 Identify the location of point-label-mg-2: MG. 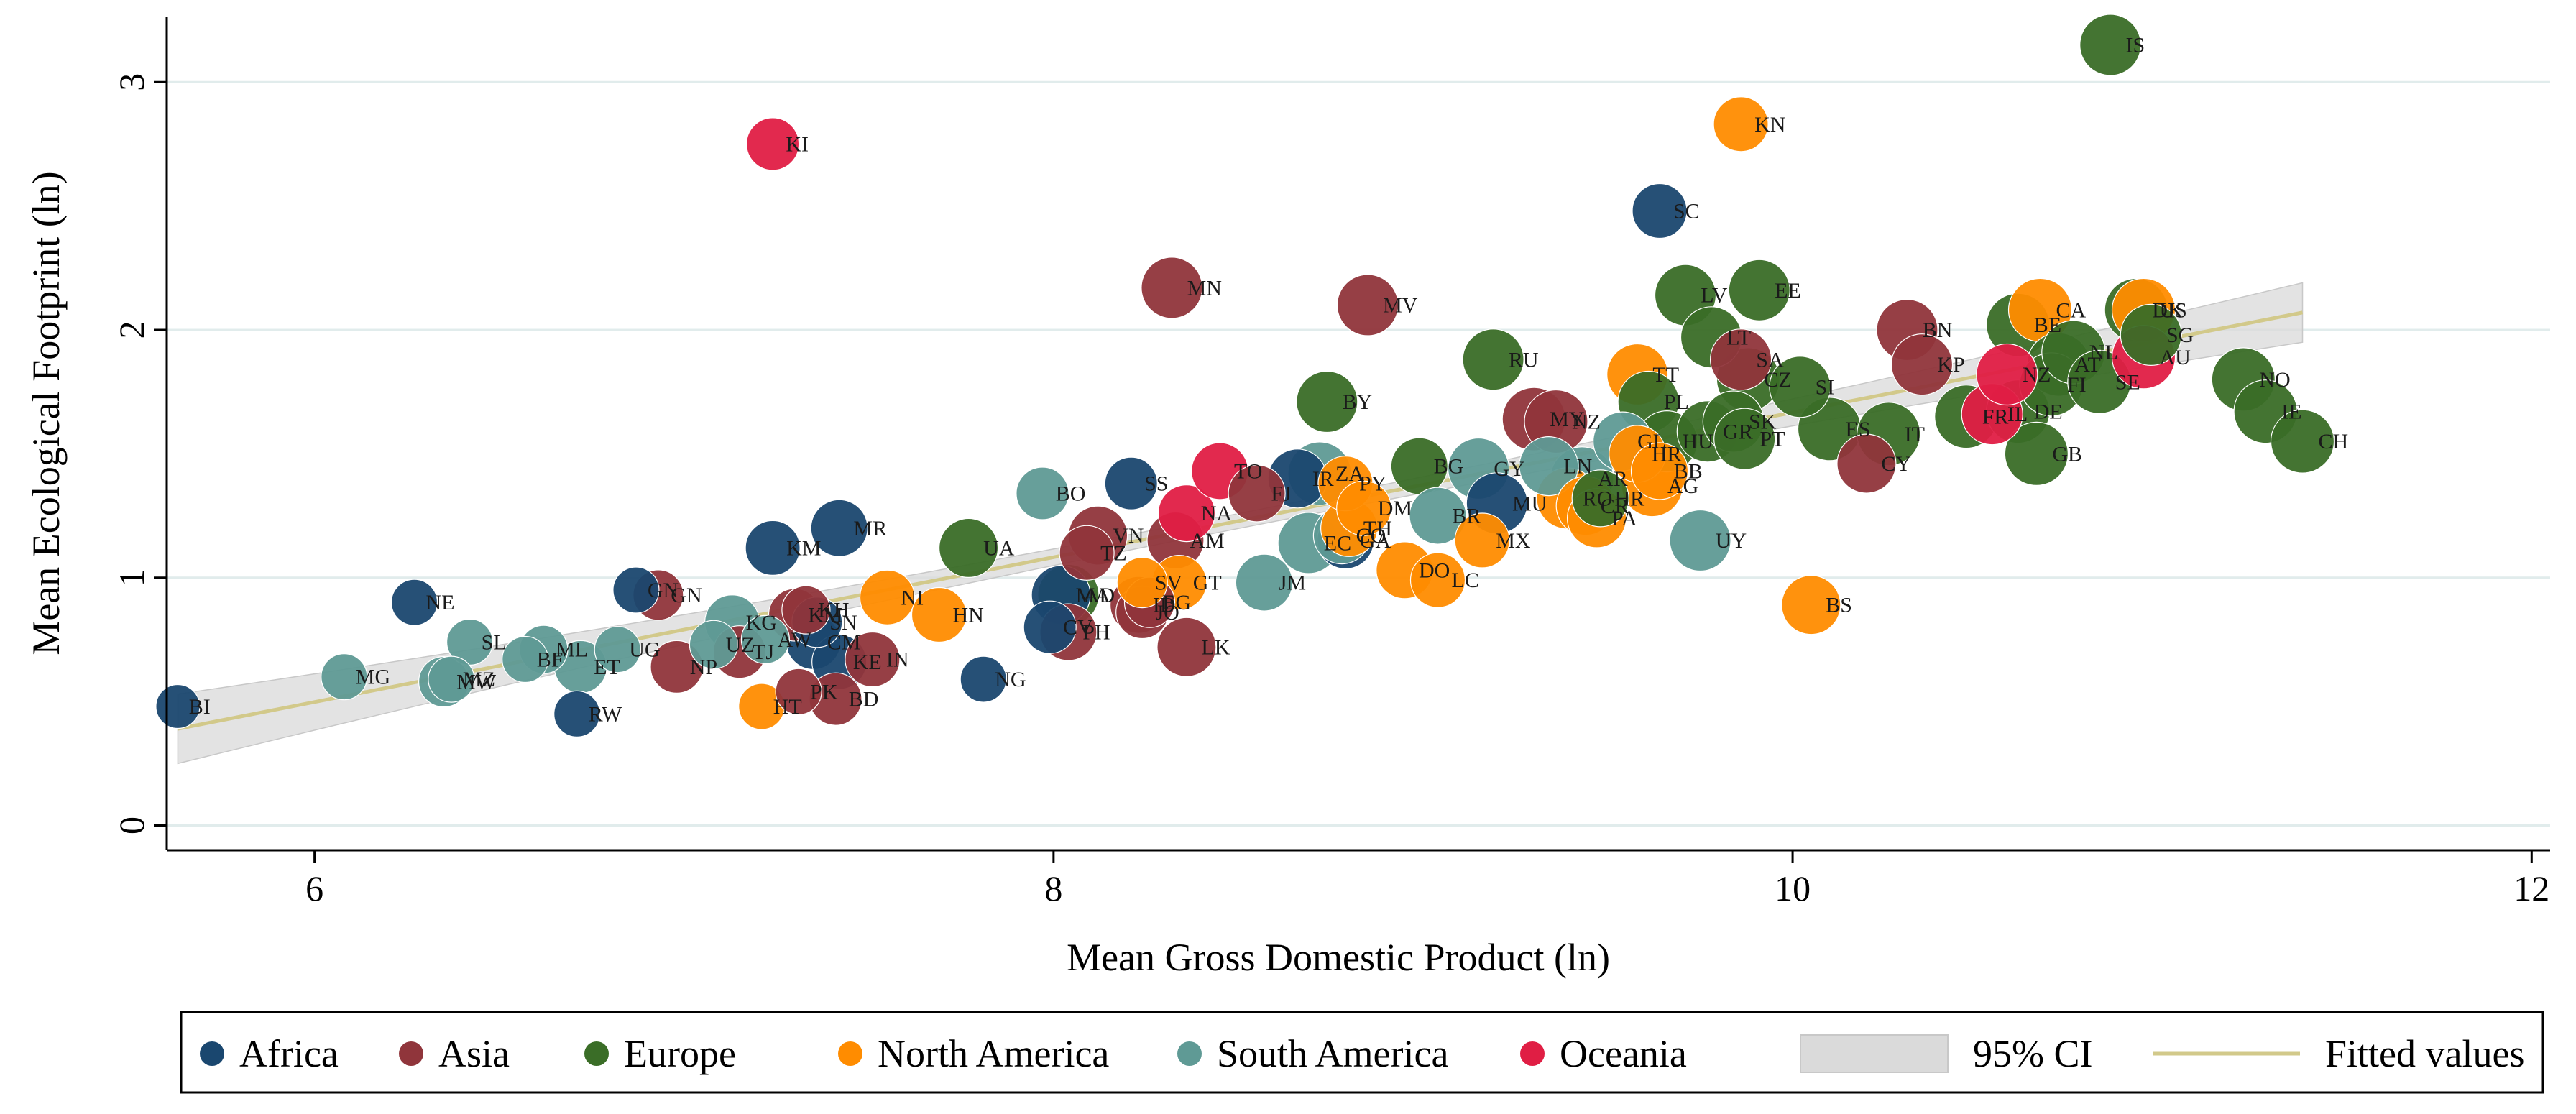
(373, 677).